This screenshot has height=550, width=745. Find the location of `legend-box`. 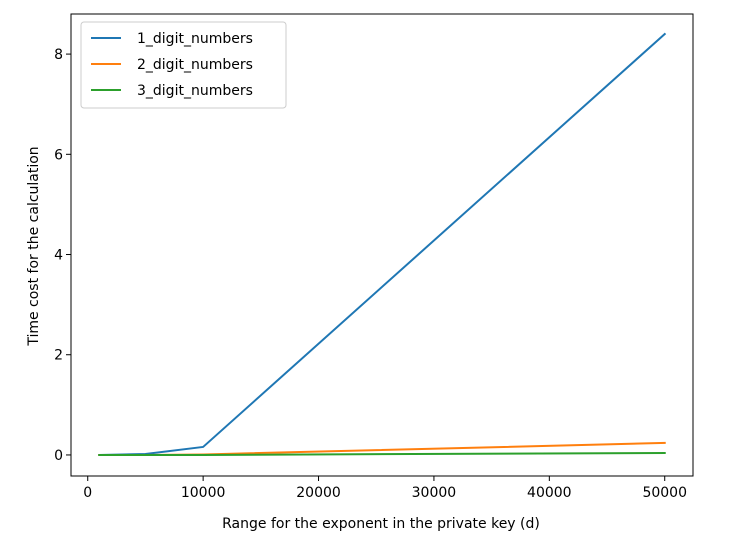

legend-box is located at coordinates (183, 65).